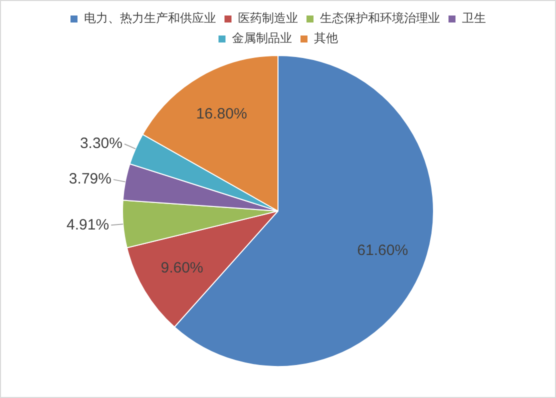 This screenshot has width=556, height=398. I want to click on legend-label: 医药制造业, so click(268, 18).